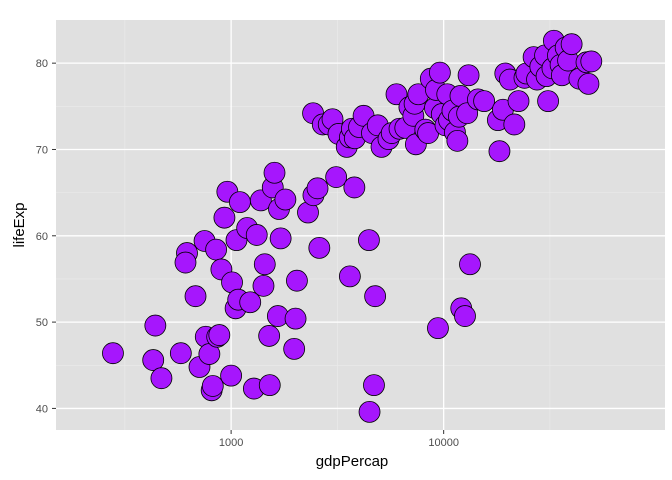  What do you see at coordinates (231, 443) in the screenshot?
I see `x-tick-label: 1000` at bounding box center [231, 443].